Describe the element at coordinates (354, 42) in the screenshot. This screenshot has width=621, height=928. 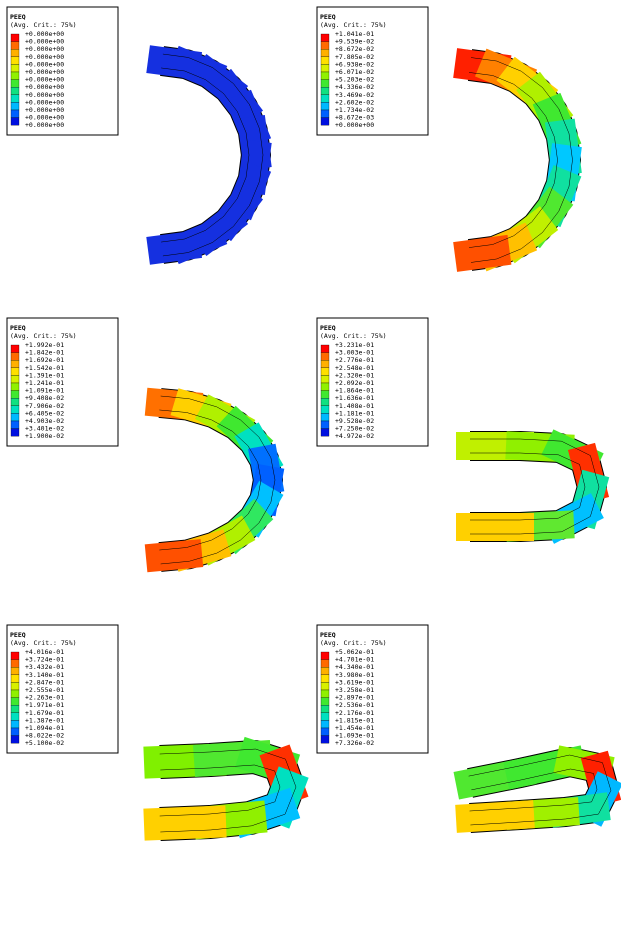
I see `legend-label: +9.539e-02` at that location.